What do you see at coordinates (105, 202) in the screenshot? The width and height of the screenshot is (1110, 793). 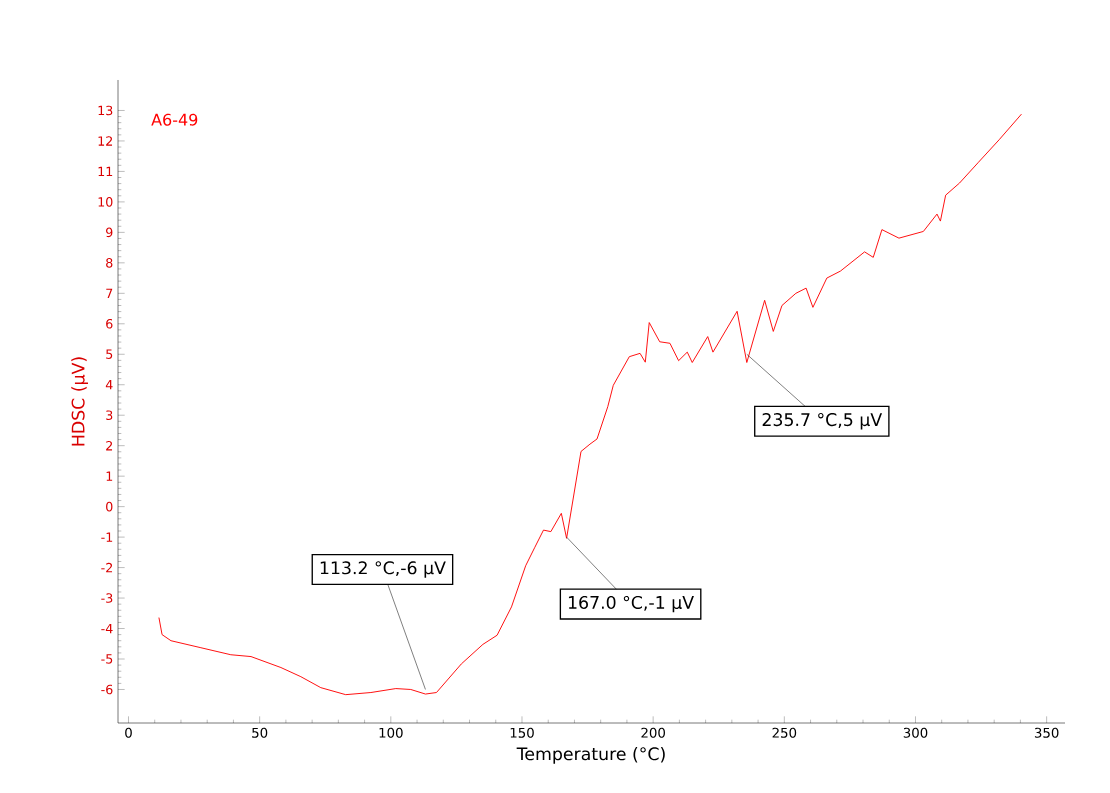 I see `y-tick-label: 10` at bounding box center [105, 202].